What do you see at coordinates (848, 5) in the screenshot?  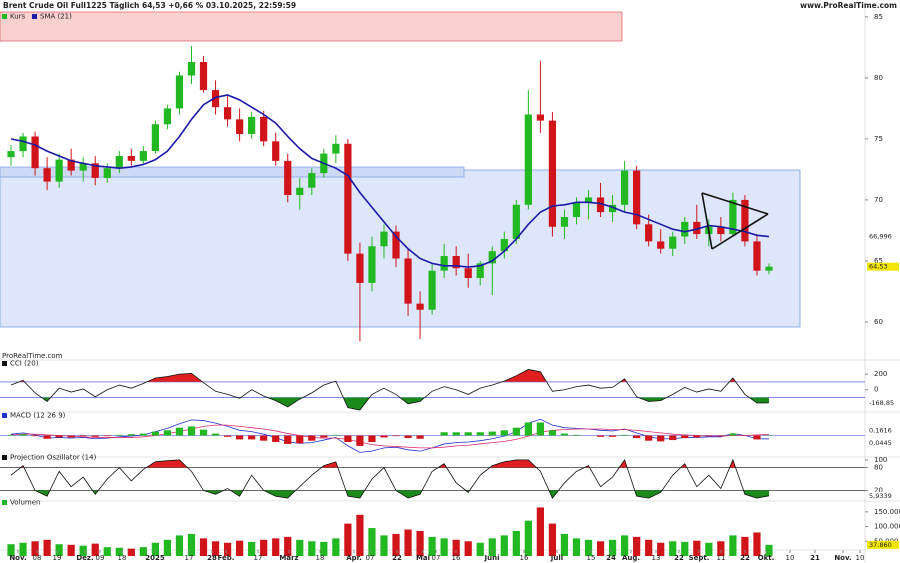 I see `site-name: www.ProRealTime.com` at bounding box center [848, 5].